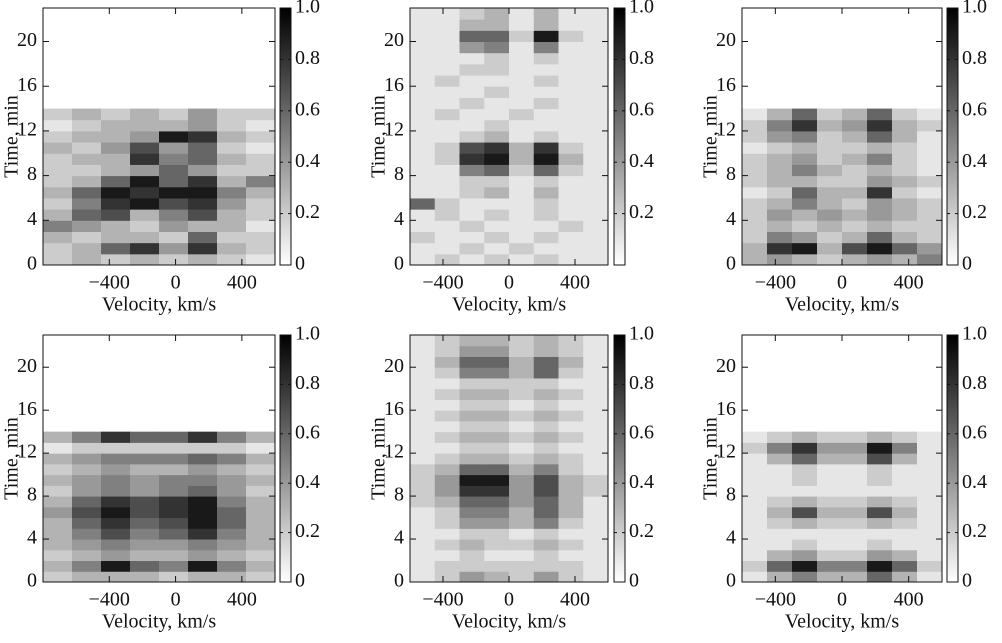 This screenshot has width=1002, height=643. Describe the element at coordinates (394, 40) in the screenshot. I see `y-tick-label: 20` at that location.